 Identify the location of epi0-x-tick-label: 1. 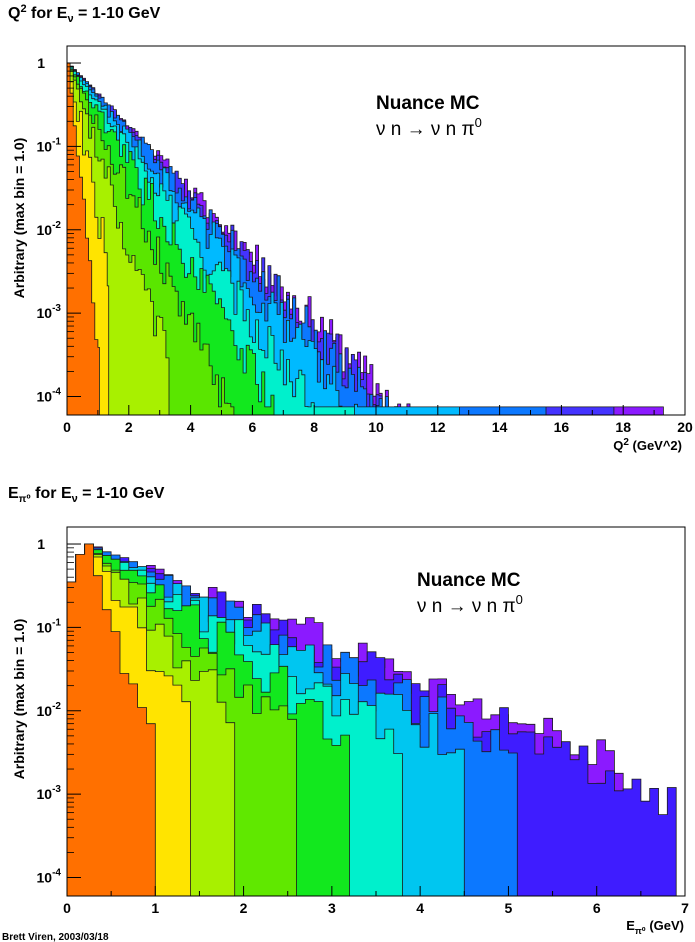
(155, 908).